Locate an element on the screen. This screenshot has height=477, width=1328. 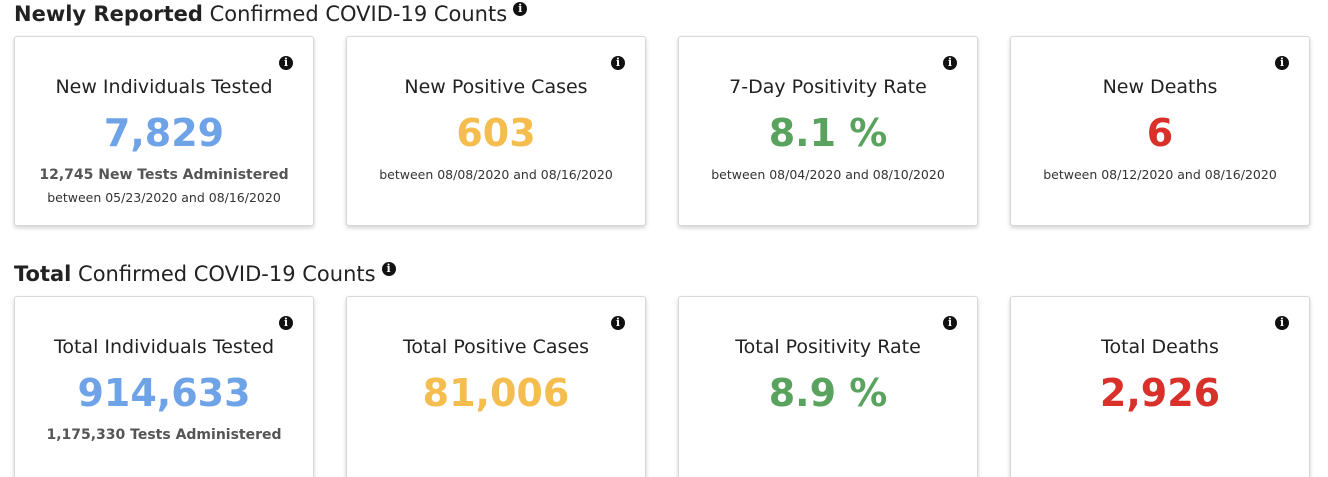
card-value: 8.1 % is located at coordinates (828, 133).